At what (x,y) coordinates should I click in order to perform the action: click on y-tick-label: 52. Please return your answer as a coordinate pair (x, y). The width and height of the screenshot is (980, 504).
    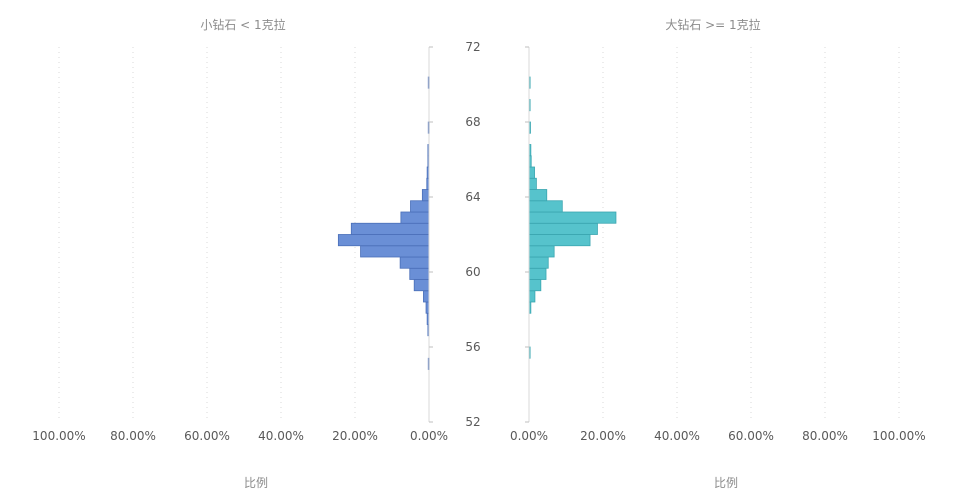
    Looking at the image, I should click on (472, 422).